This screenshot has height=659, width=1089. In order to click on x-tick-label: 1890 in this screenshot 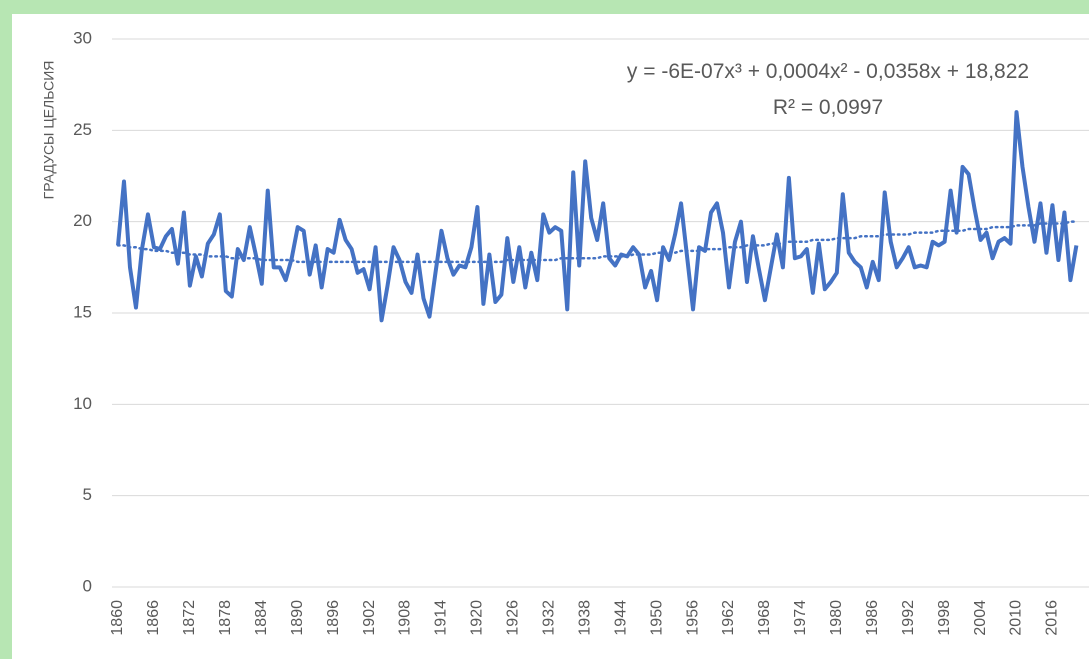, I will do `click(297, 618)`.